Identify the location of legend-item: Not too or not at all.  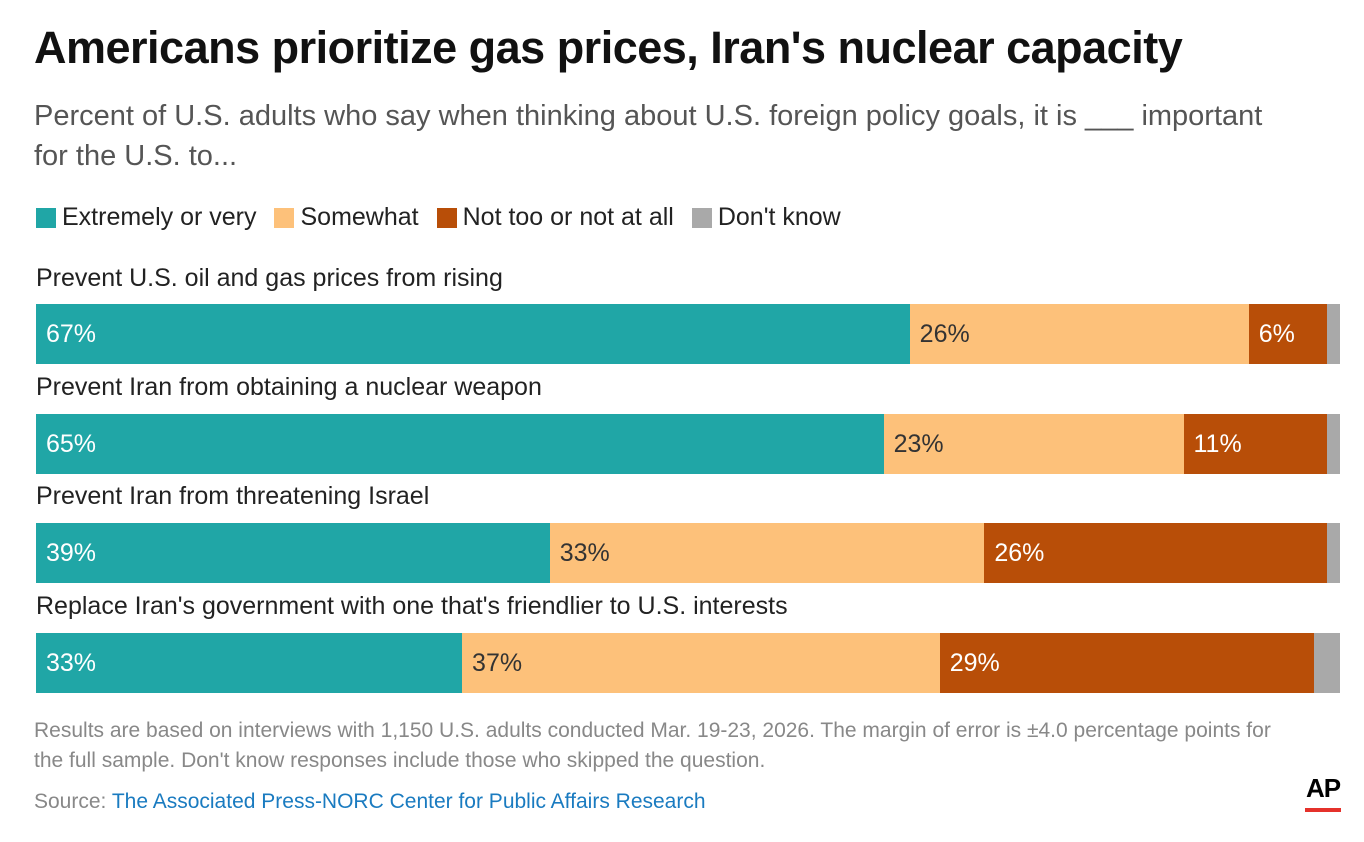
(555, 217).